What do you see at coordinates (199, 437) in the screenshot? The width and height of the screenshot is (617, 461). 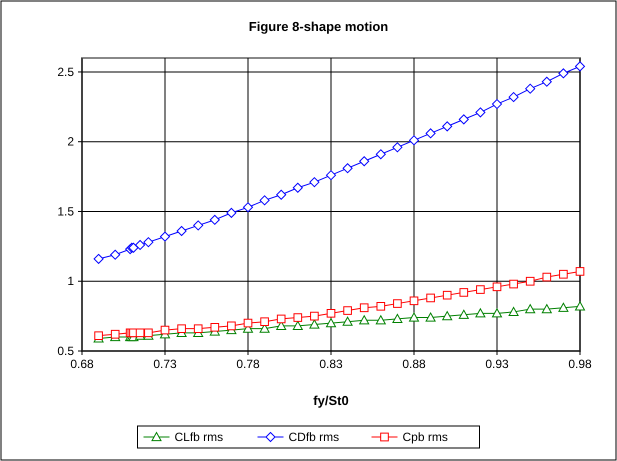 I see `legend-label: CLfb rms` at bounding box center [199, 437].